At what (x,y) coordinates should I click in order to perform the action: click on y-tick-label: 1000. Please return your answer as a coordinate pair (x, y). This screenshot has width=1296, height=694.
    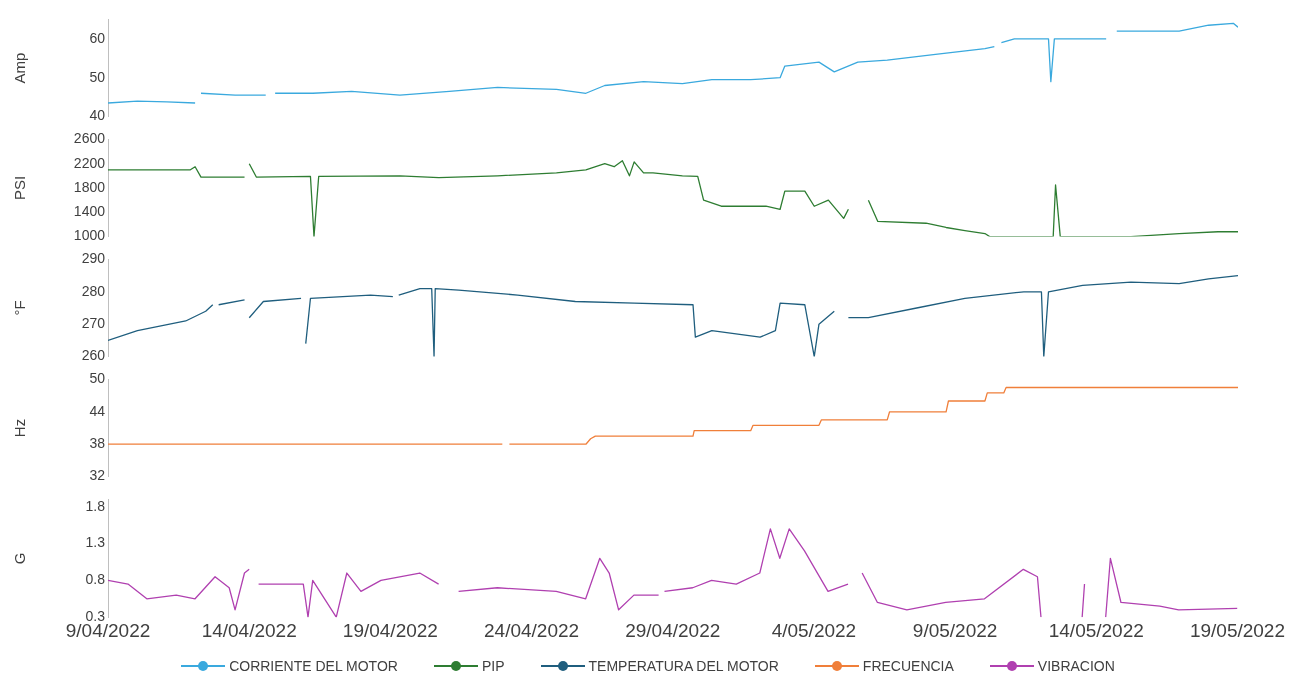
    Looking at the image, I should click on (89, 235).